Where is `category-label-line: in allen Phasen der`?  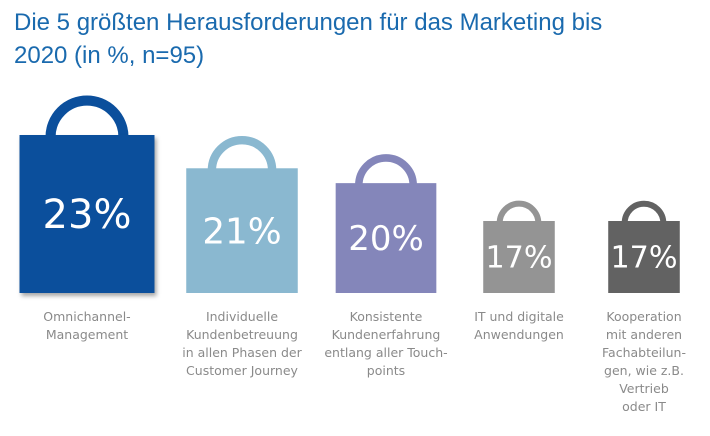
category-label-line: in allen Phasen der is located at coordinates (242, 352).